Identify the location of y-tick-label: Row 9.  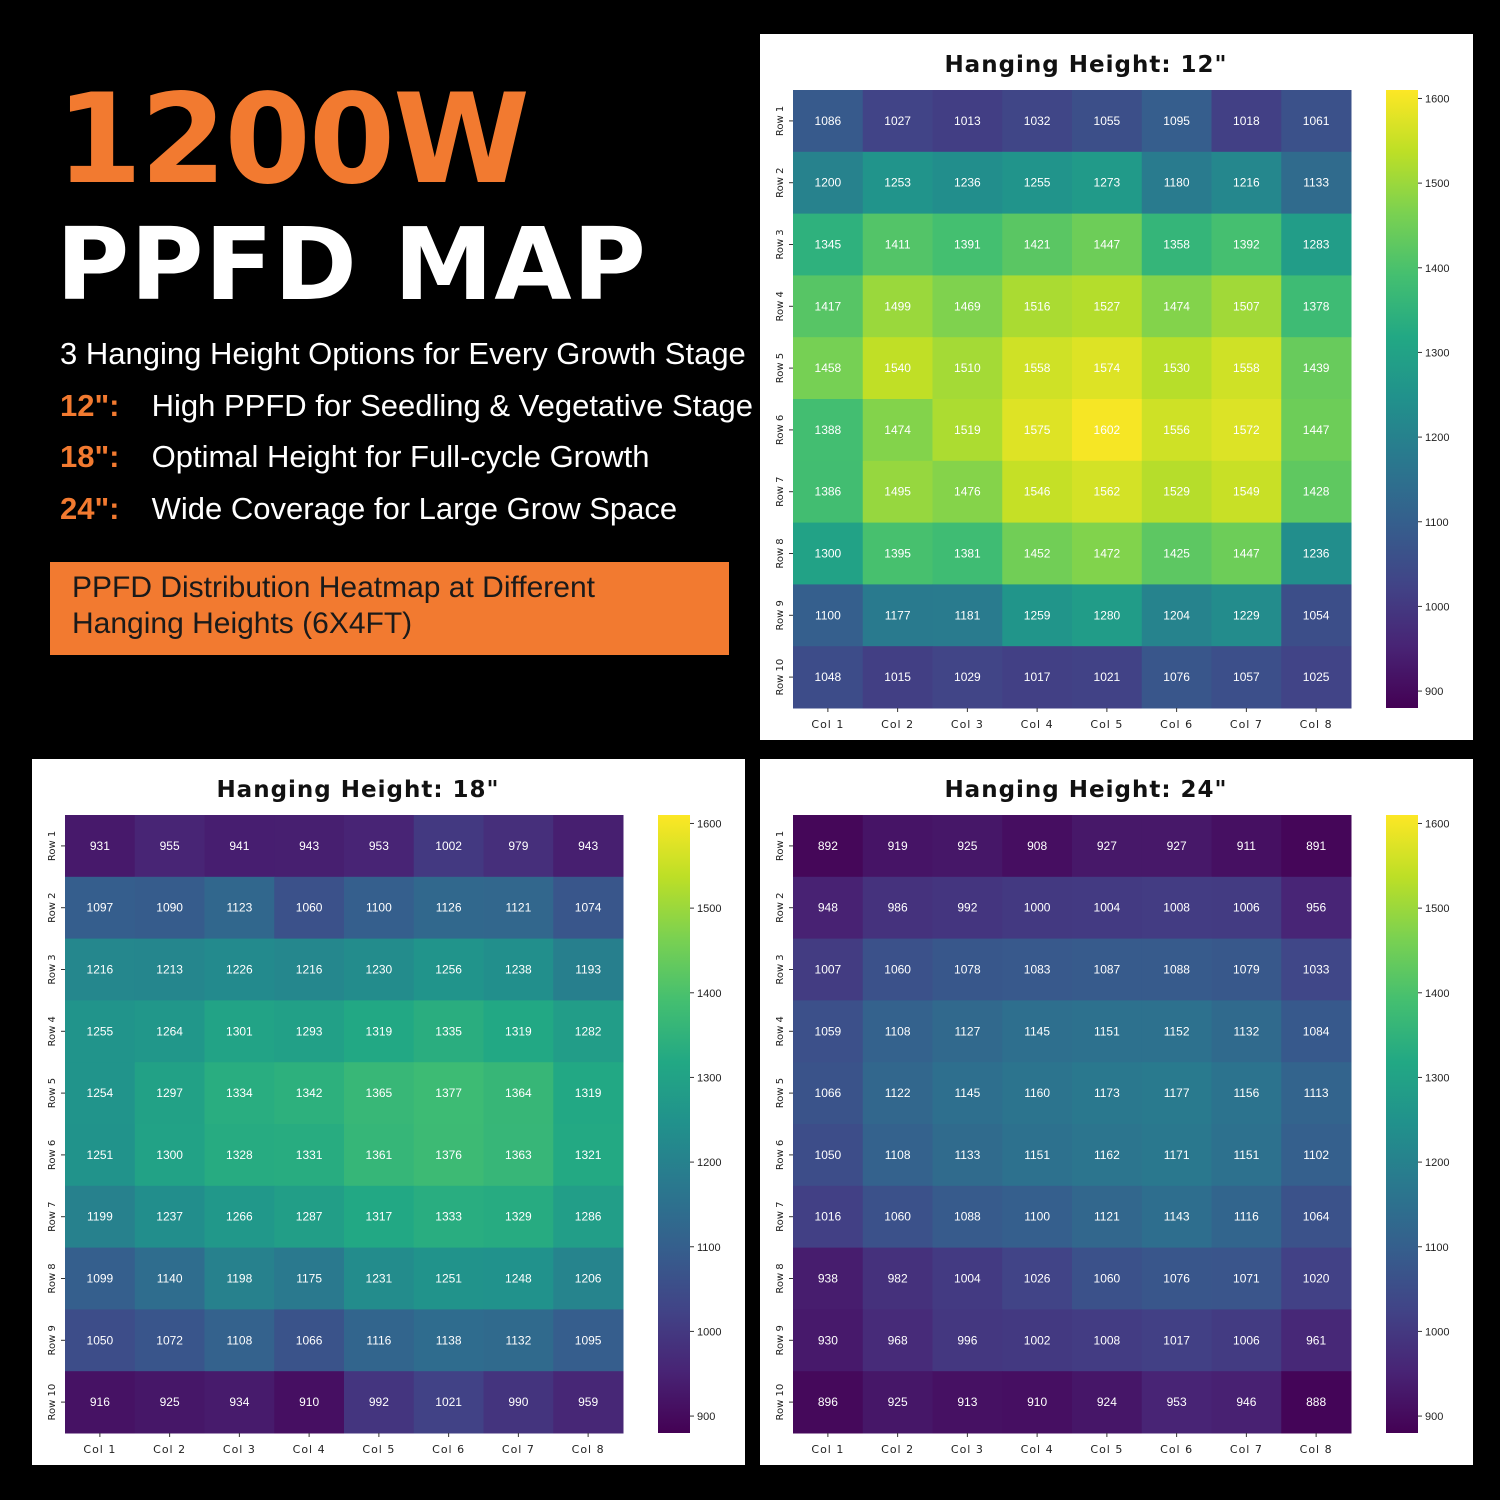
(52, 1340).